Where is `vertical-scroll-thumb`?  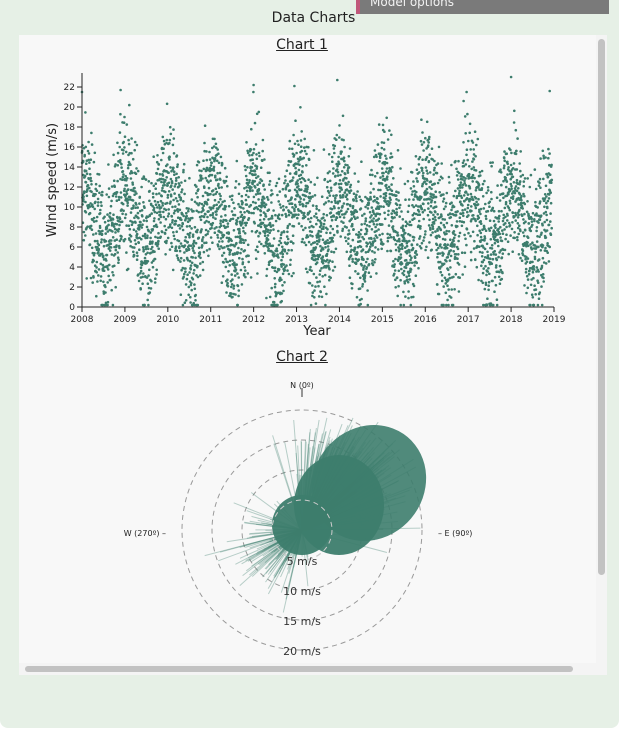 vertical-scroll-thumb is located at coordinates (601, 307).